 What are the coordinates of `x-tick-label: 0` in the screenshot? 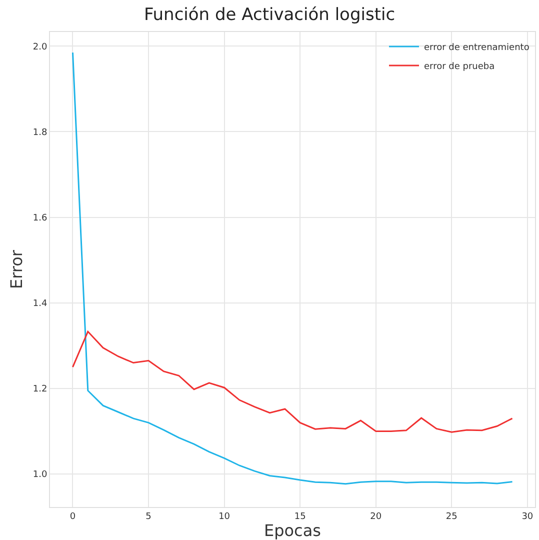 It's located at (73, 517).